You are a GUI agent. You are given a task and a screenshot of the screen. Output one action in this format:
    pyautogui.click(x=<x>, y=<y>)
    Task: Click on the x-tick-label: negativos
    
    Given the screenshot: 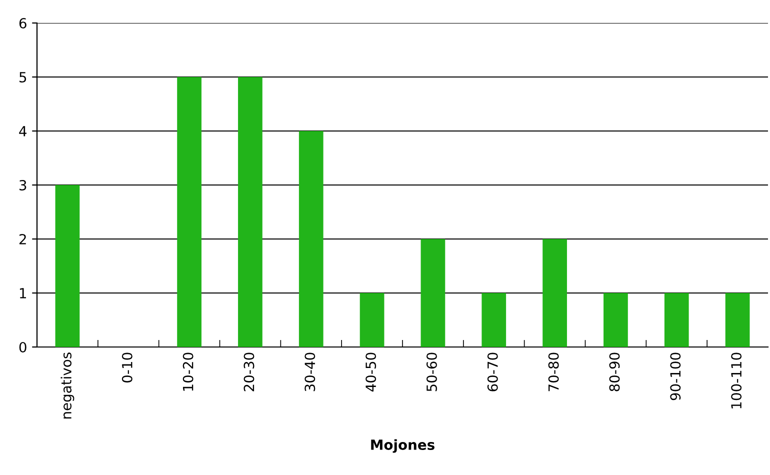 What is the action you would take?
    pyautogui.click(x=67, y=385)
    